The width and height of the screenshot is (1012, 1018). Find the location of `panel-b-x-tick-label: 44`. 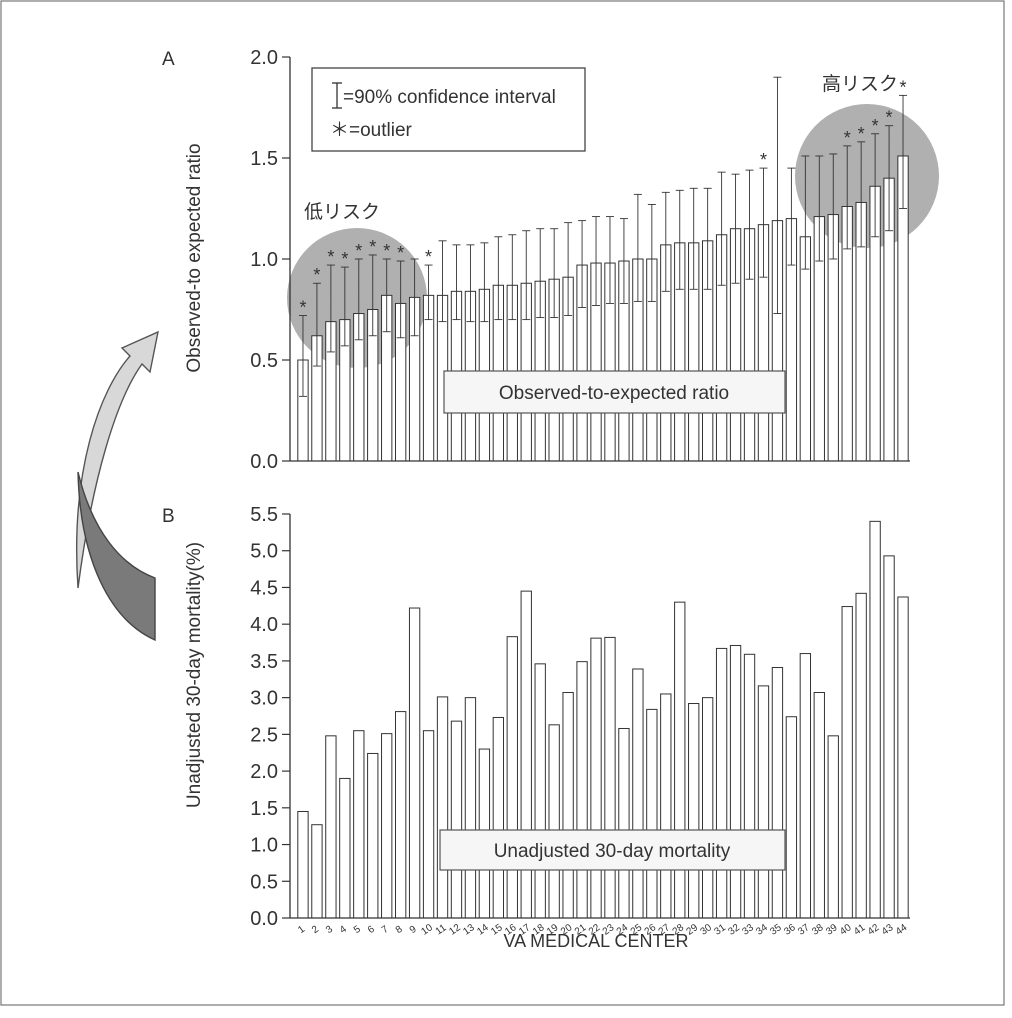

panel-b-x-tick-label: 44 is located at coordinates (902, 930).